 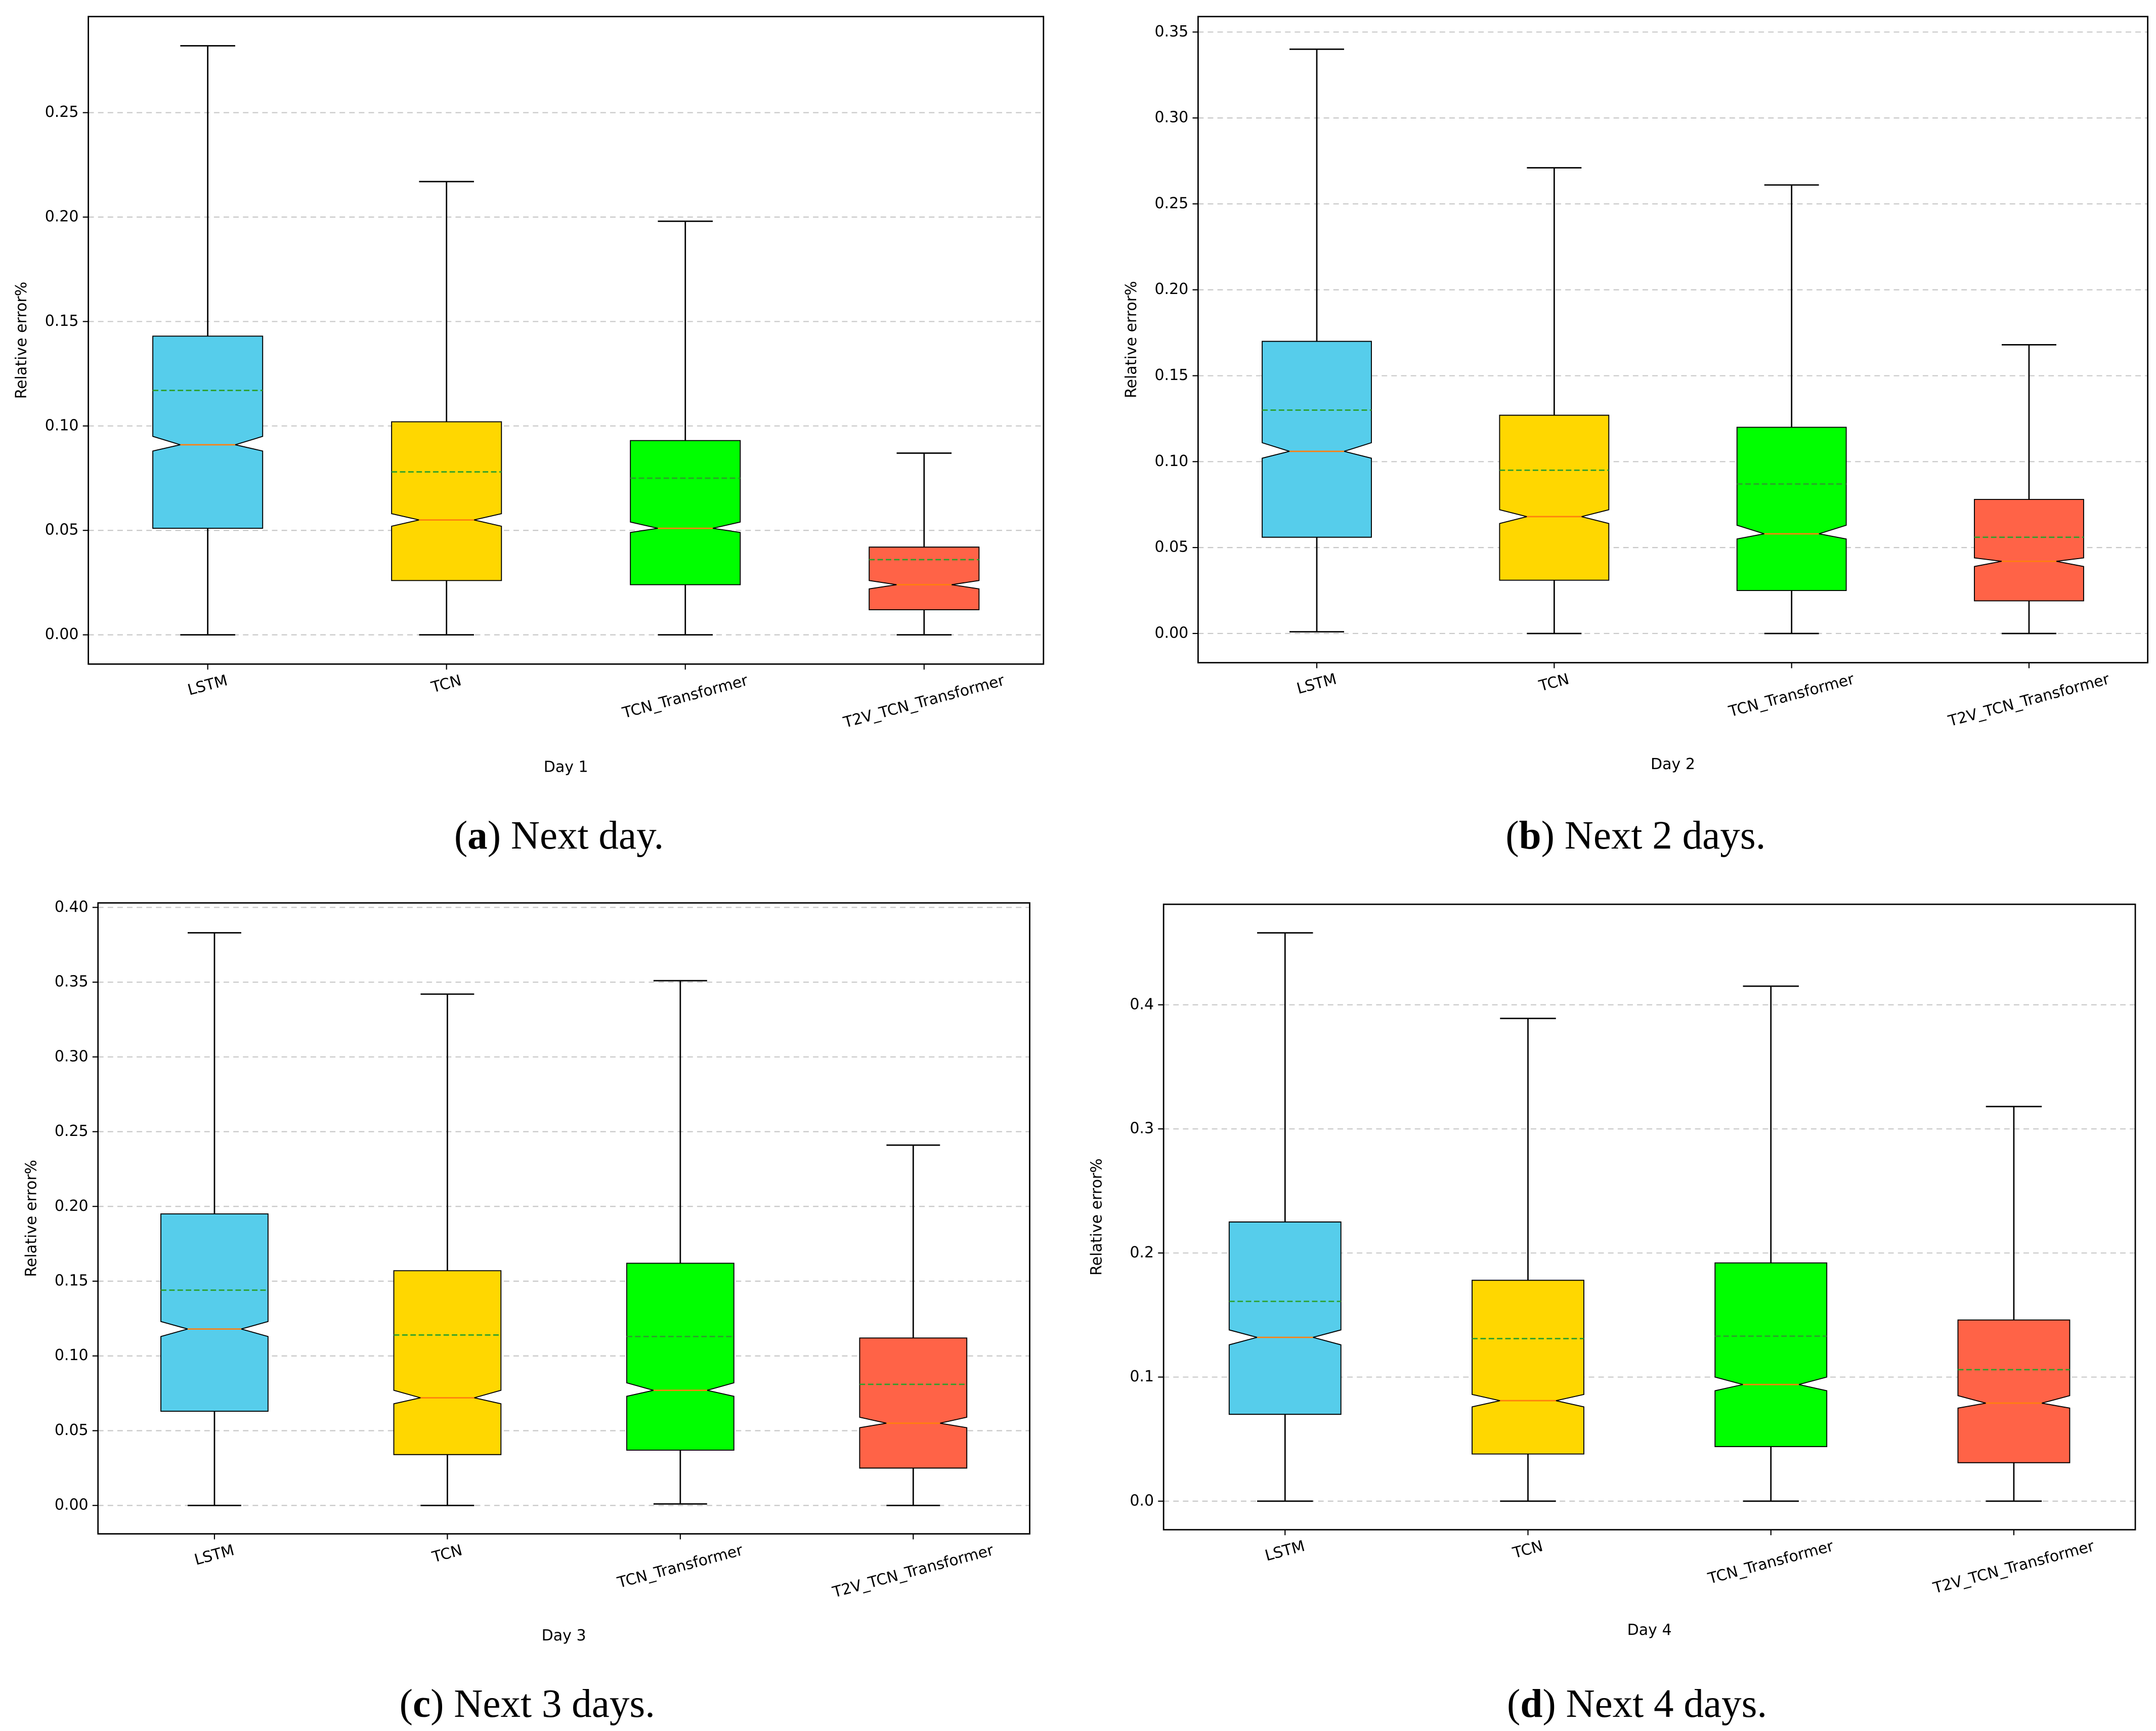 I want to click on caption-part: d, so click(x=1531, y=1703).